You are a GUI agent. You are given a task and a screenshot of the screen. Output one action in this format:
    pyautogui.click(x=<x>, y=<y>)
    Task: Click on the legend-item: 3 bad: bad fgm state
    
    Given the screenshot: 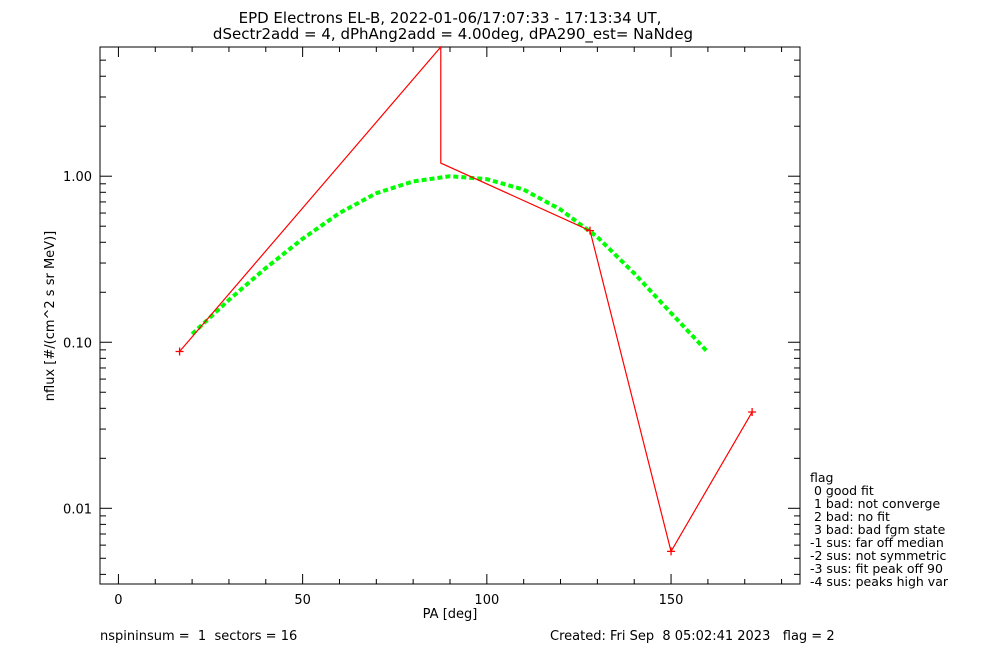 What is the action you would take?
    pyautogui.click(x=878, y=529)
    